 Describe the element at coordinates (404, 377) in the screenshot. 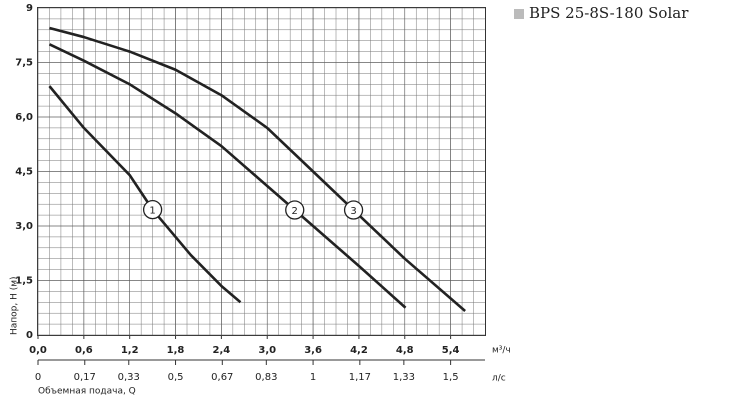

I see `x2-tick-label: 1,33` at that location.